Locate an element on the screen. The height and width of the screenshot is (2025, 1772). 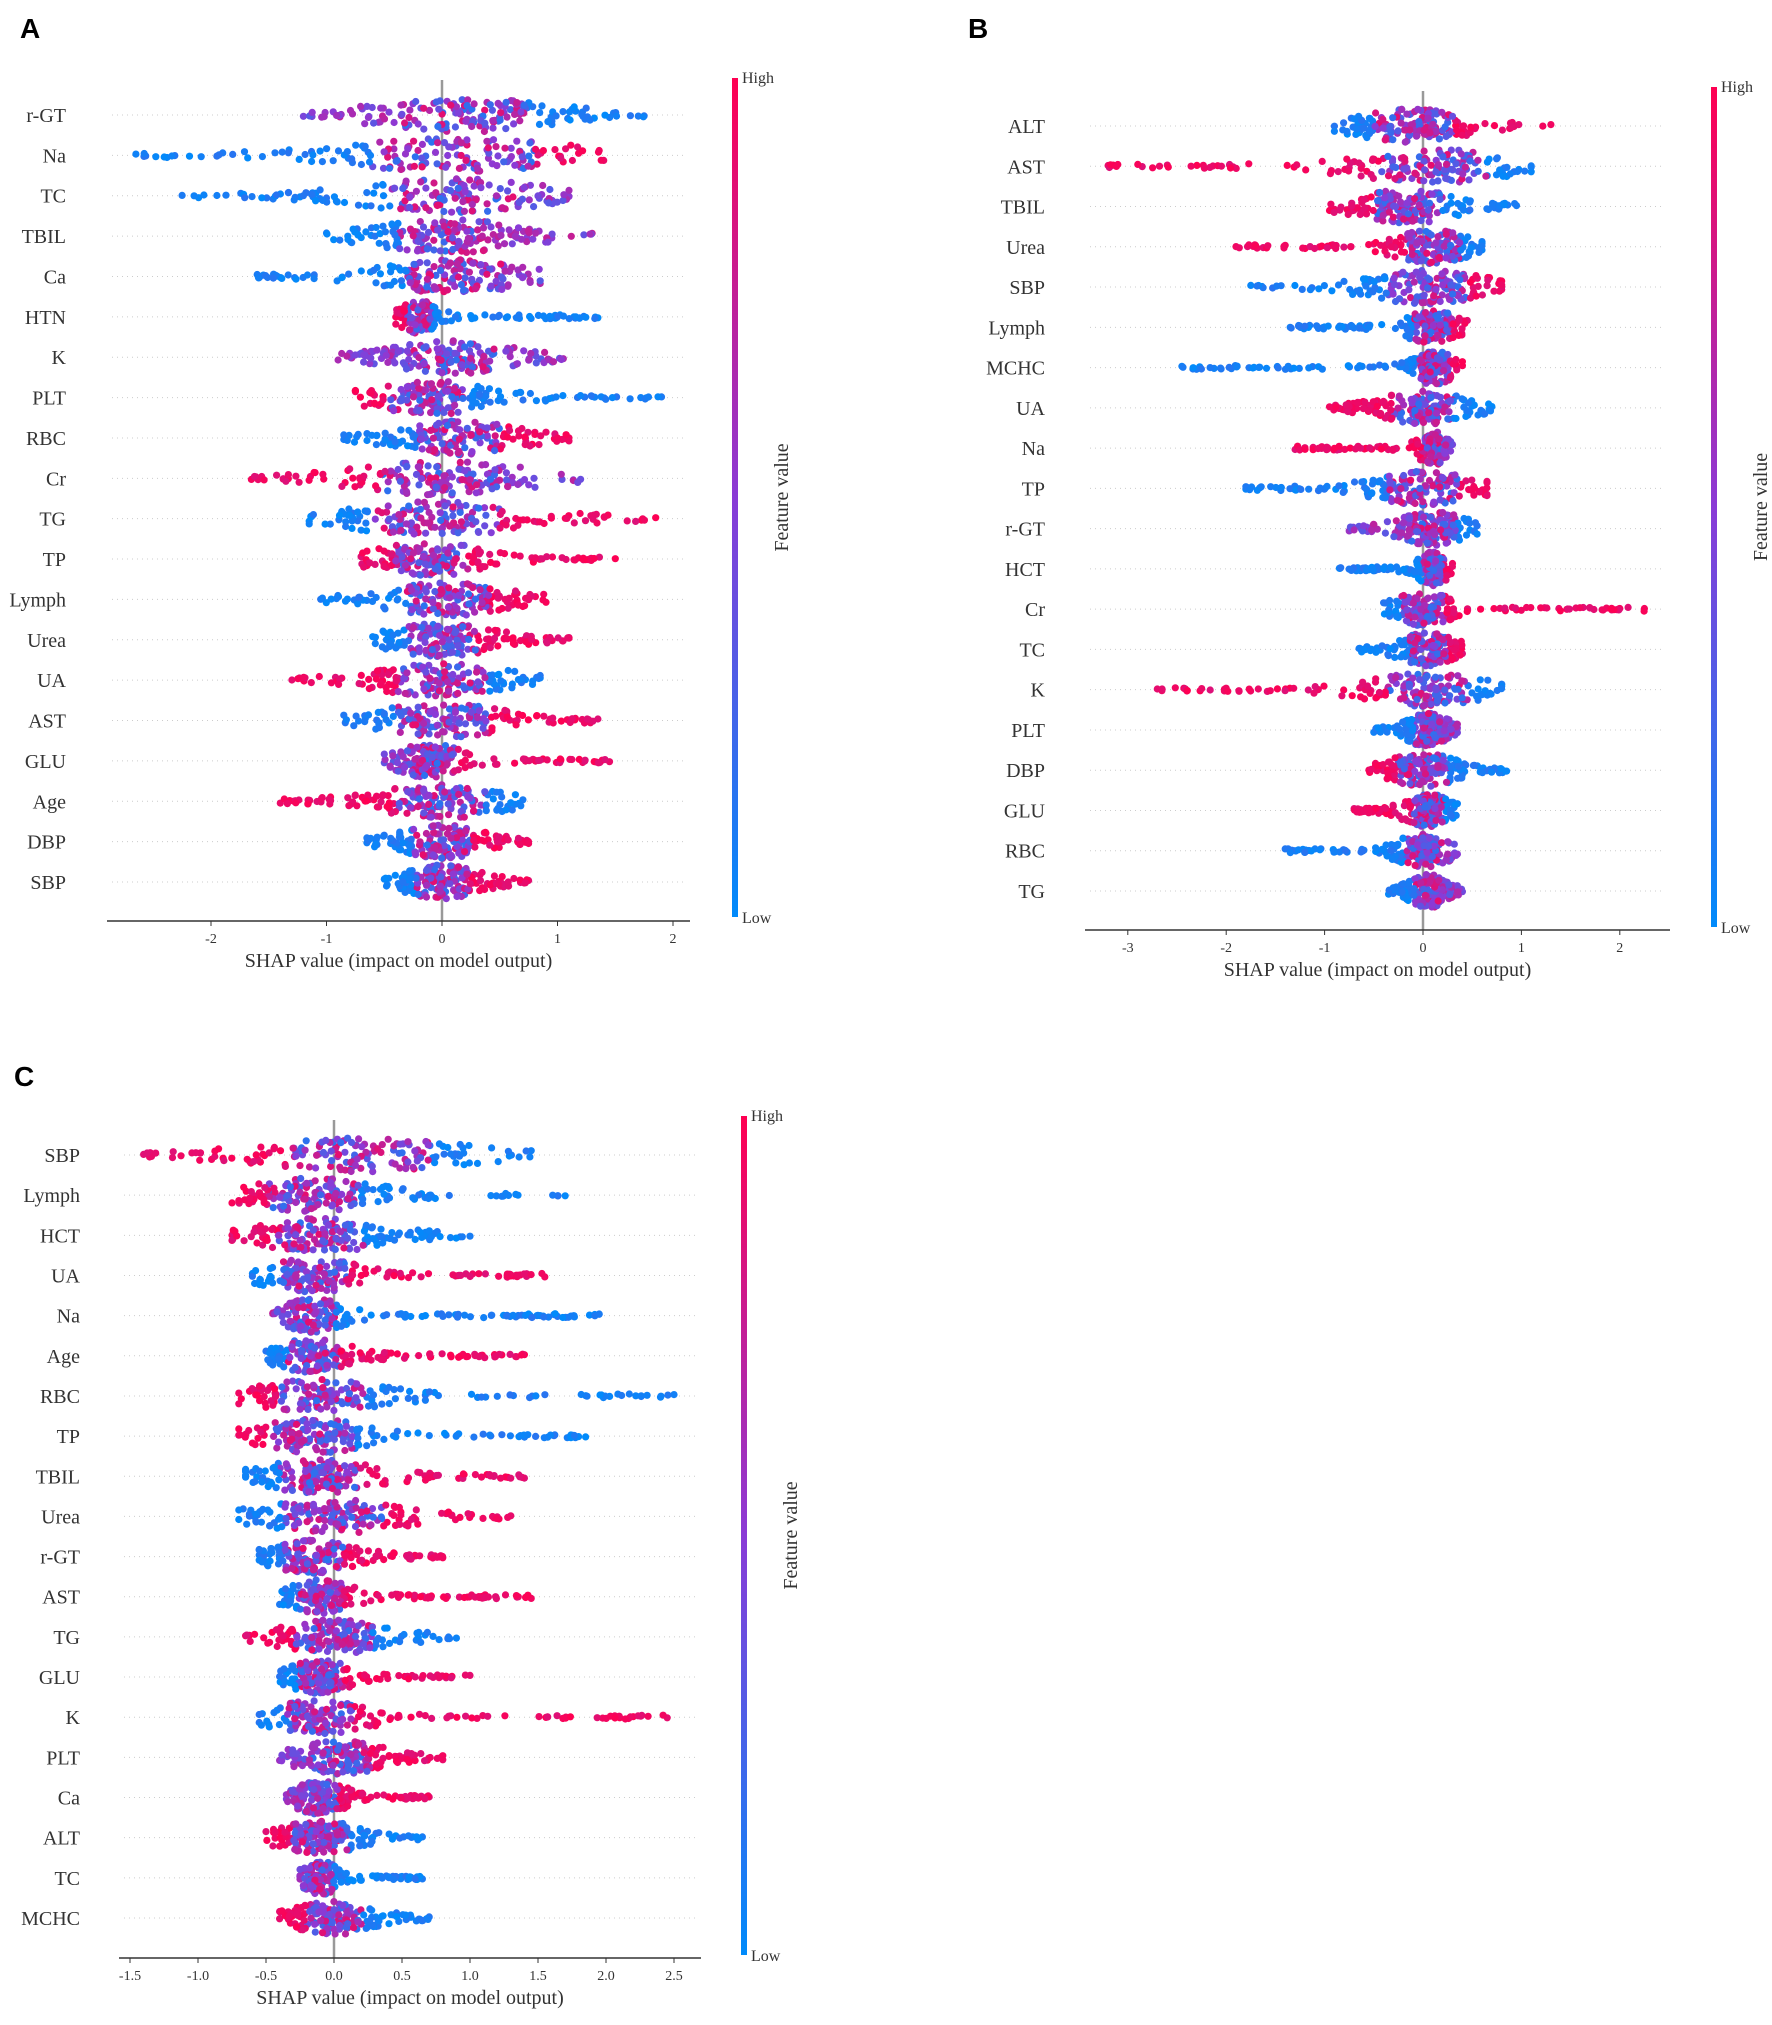
x-tick-label: -2 is located at coordinates (211, 939).